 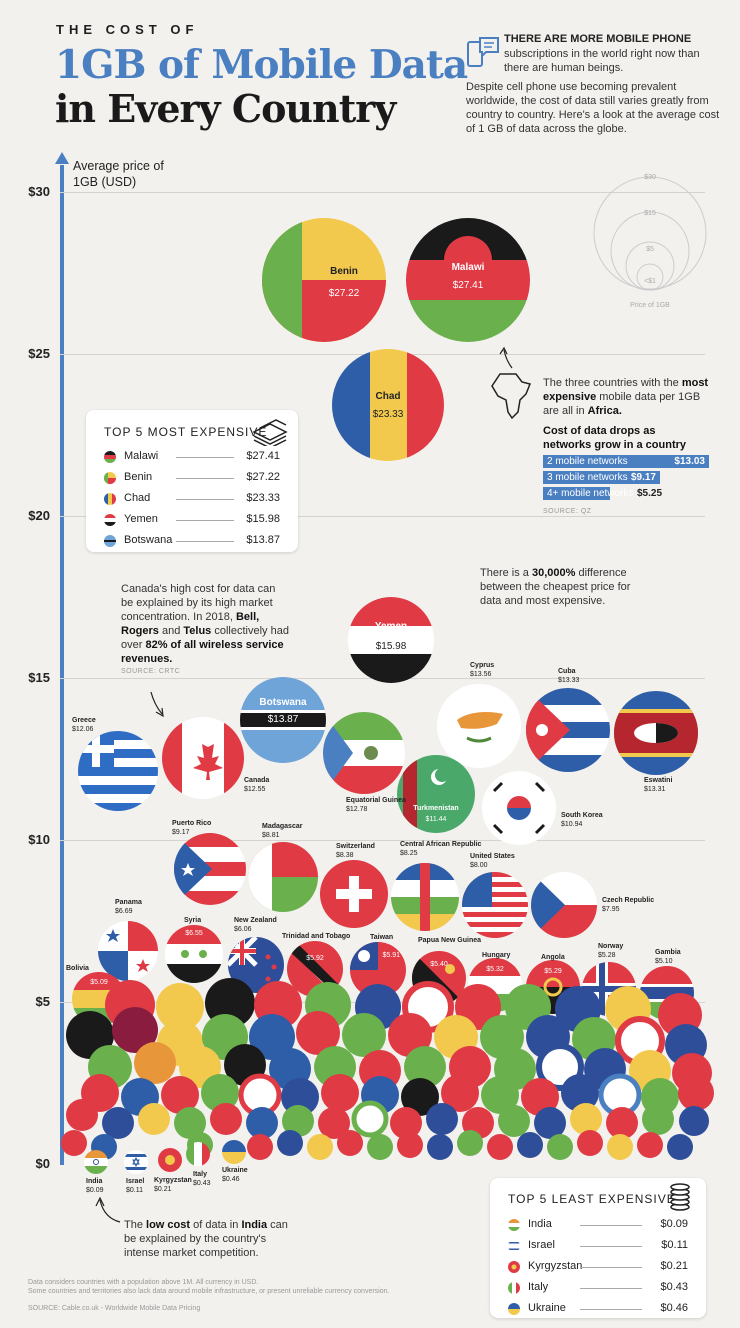 What do you see at coordinates (42, 1001) in the screenshot?
I see `y-tick-label: $5` at bounding box center [42, 1001].